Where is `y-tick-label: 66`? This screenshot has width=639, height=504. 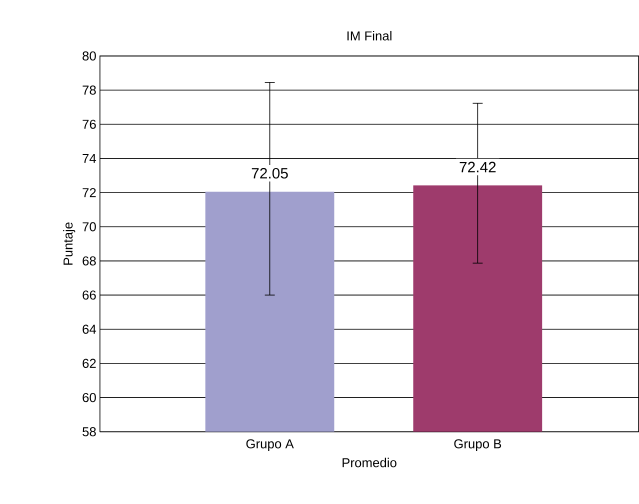 y-tick-label: 66 is located at coordinates (89, 295).